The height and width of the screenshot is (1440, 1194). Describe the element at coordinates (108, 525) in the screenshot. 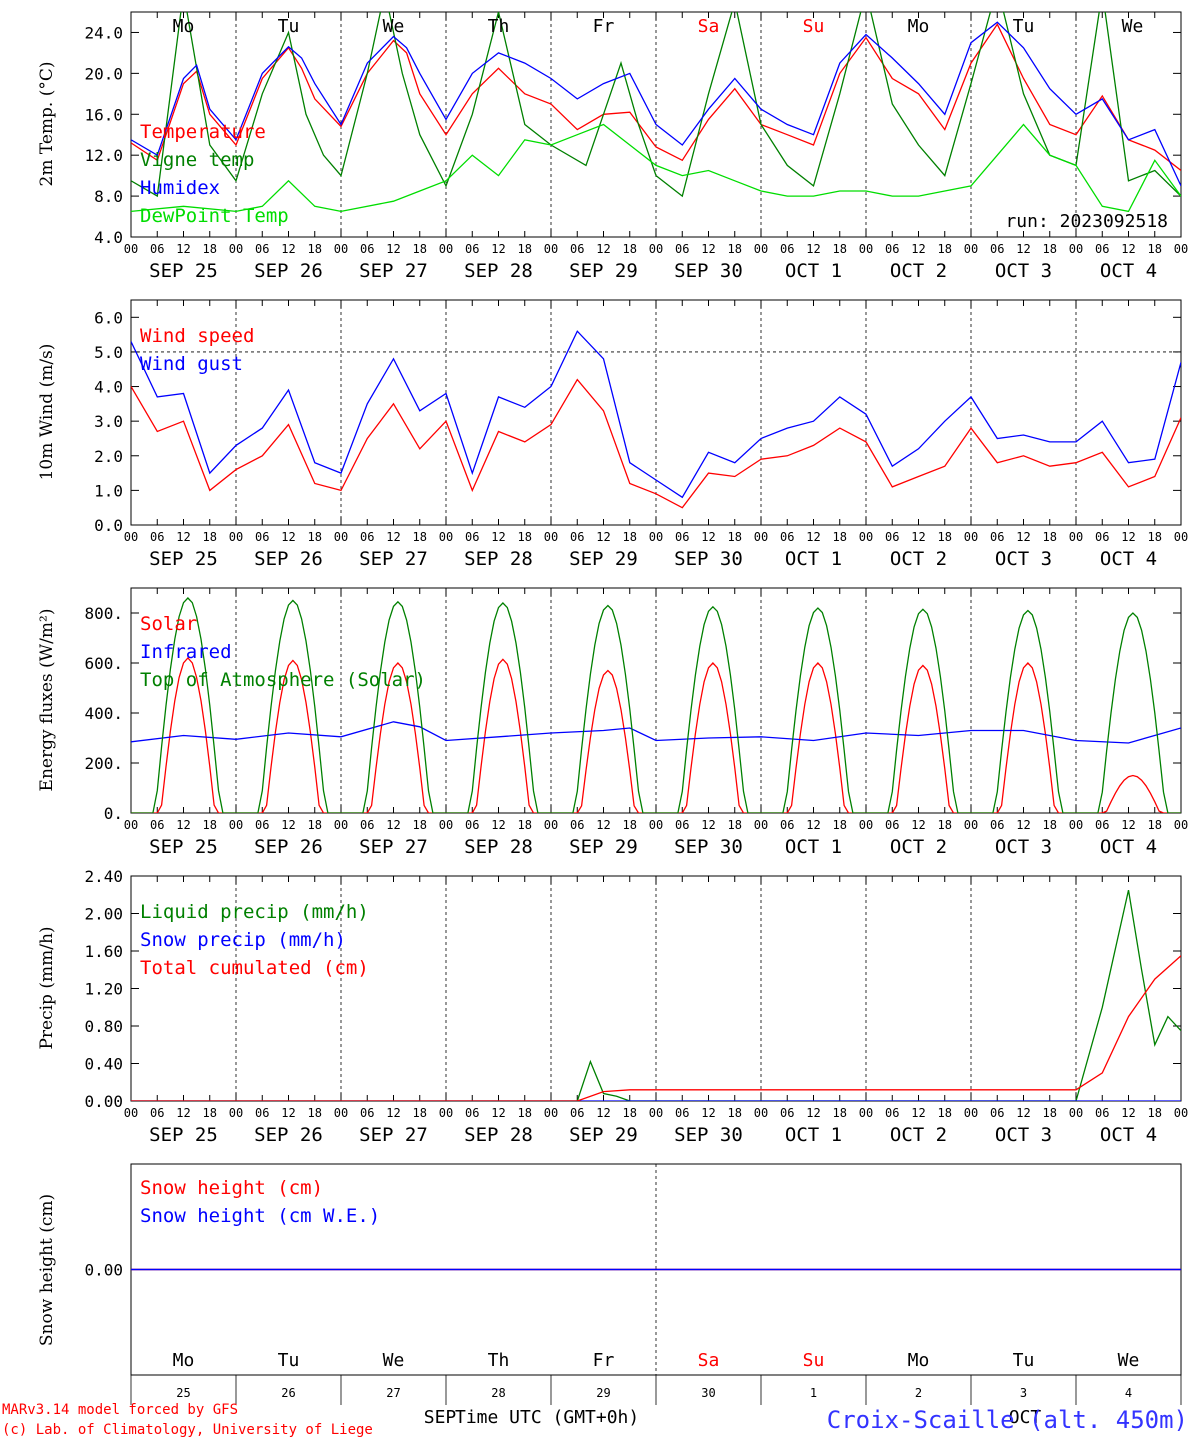

I see `y-tick-label: 0.0` at that location.